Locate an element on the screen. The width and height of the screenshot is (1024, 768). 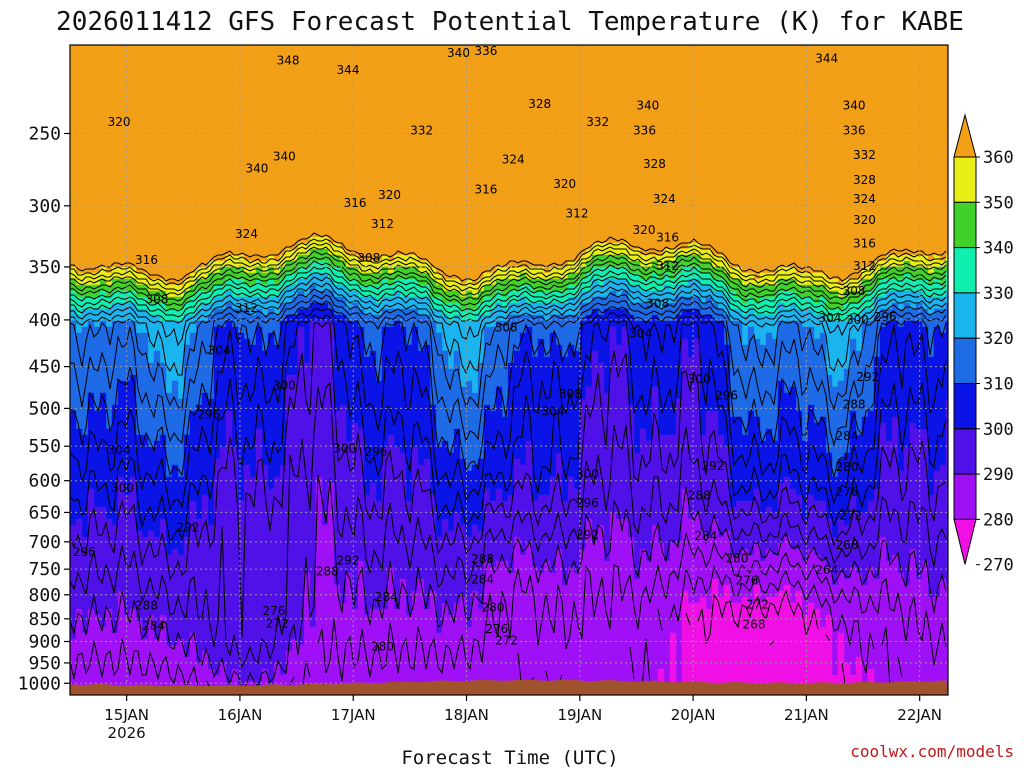
colorbar-label: 320 is located at coordinates (998, 339).